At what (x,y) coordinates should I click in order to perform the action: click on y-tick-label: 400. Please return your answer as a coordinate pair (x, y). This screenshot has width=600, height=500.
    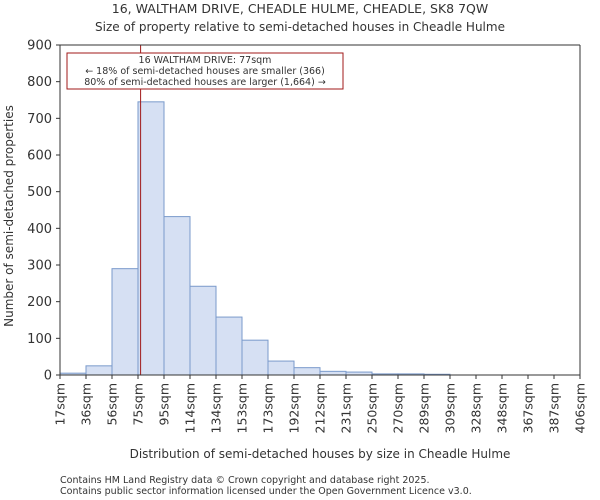
    Looking at the image, I should click on (39, 229).